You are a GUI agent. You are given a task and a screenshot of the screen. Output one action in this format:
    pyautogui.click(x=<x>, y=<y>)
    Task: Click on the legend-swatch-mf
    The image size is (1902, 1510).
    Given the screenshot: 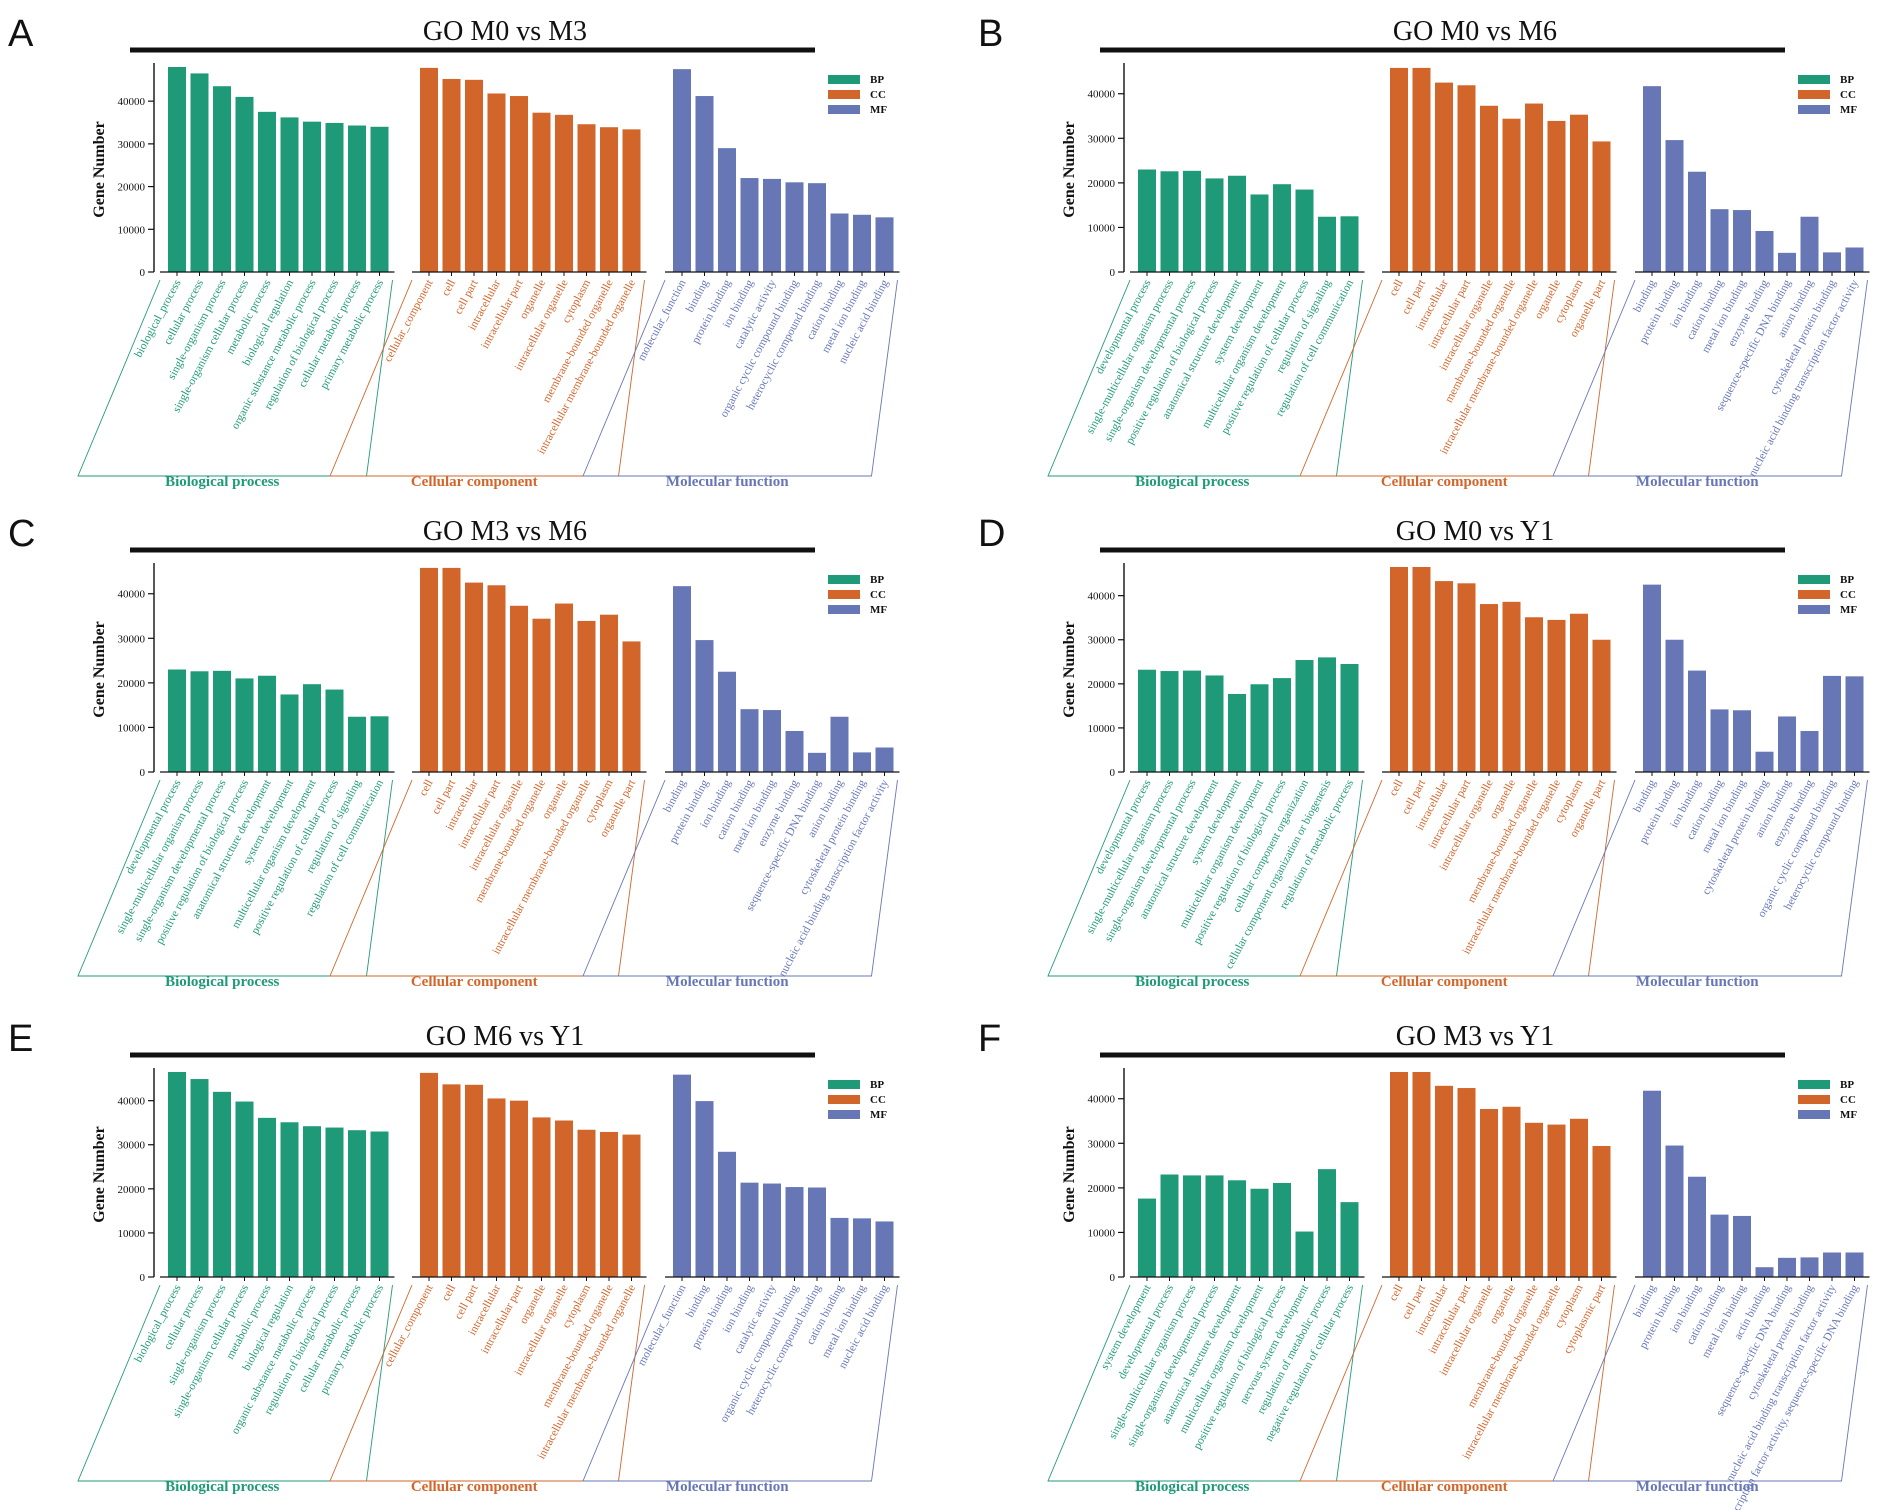 What is the action you would take?
    pyautogui.click(x=1814, y=1114)
    